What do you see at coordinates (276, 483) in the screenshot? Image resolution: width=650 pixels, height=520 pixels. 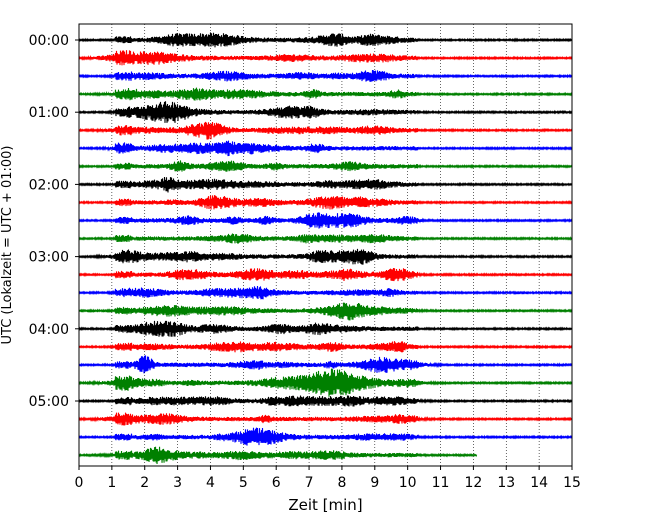 I see `x-tick-label: 6` at bounding box center [276, 483].